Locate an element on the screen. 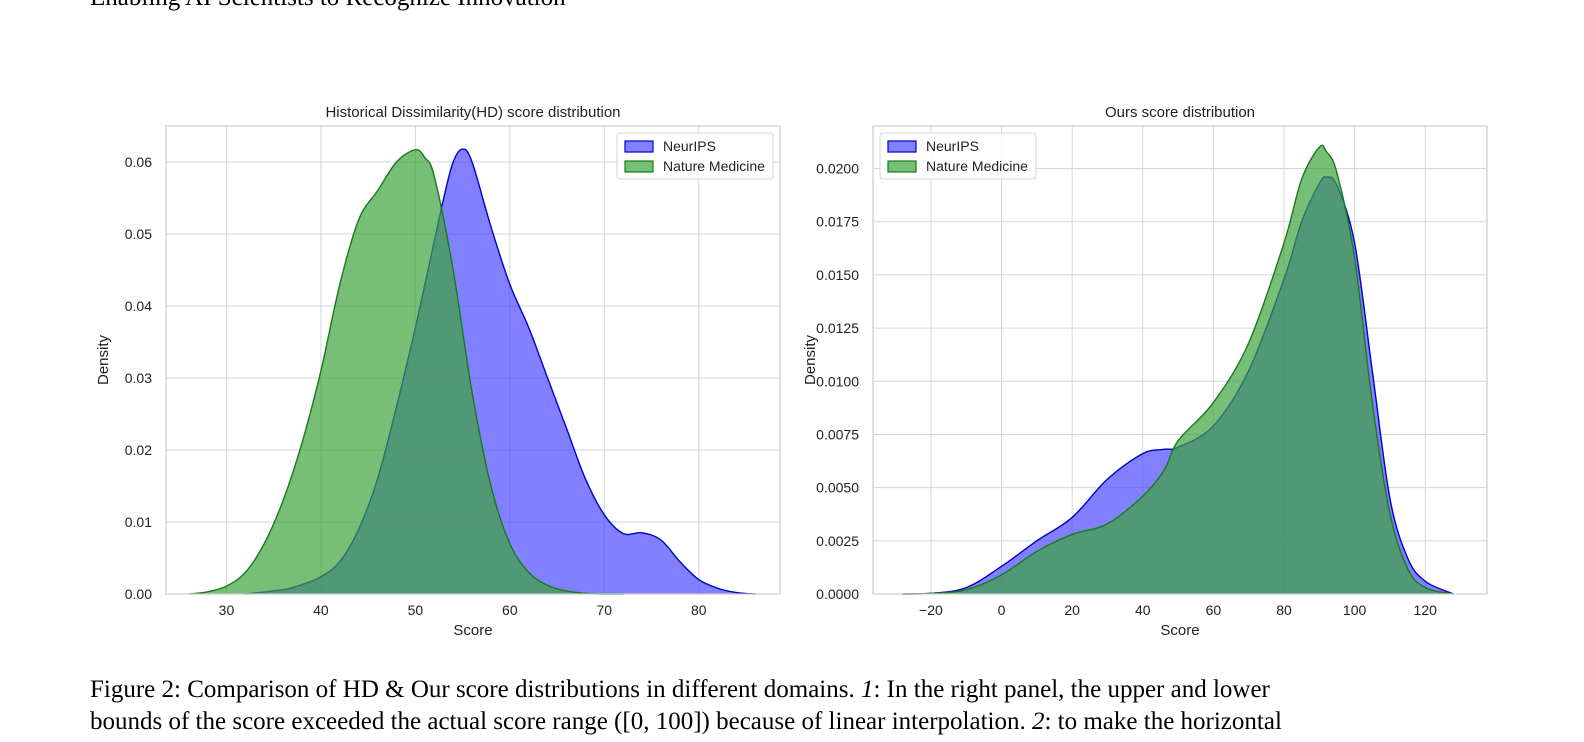 Image resolution: width=1584 pixels, height=742 pixels. y-tick-label: 0.0075 is located at coordinates (837, 434).